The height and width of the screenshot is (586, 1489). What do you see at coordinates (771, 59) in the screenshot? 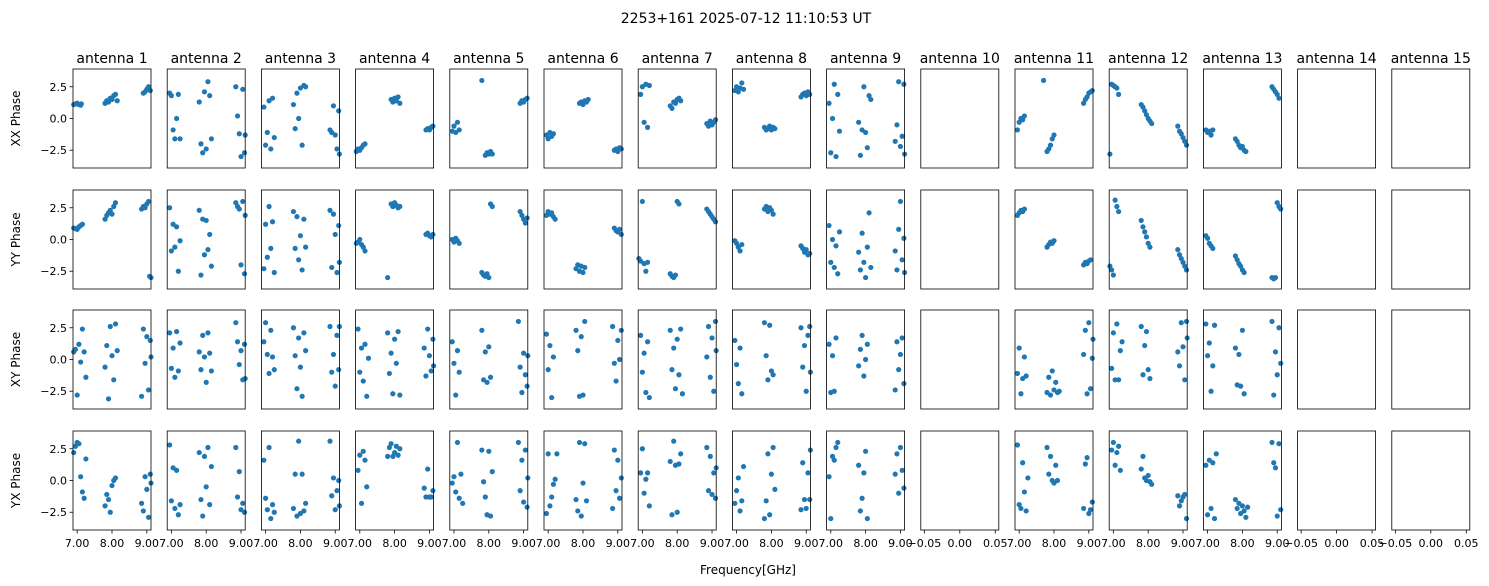
I see `antenna-title: antenna 8` at bounding box center [771, 59].